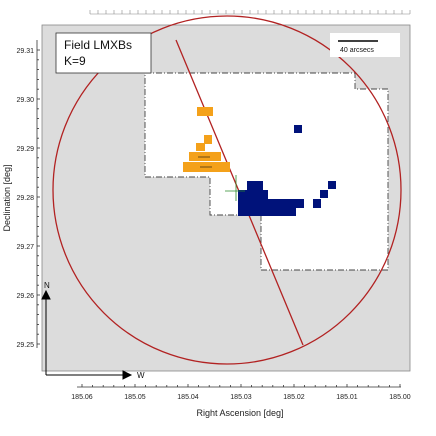 The image size is (436, 436). I want to click on compass-north: N, so click(47, 285).